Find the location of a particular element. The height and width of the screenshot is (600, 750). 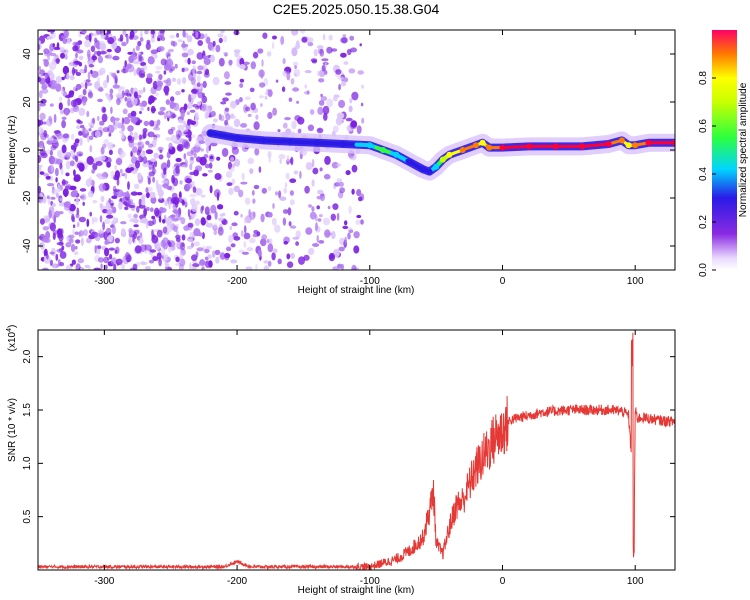

colorbar-tick-label: 0.0 is located at coordinates (703, 270).